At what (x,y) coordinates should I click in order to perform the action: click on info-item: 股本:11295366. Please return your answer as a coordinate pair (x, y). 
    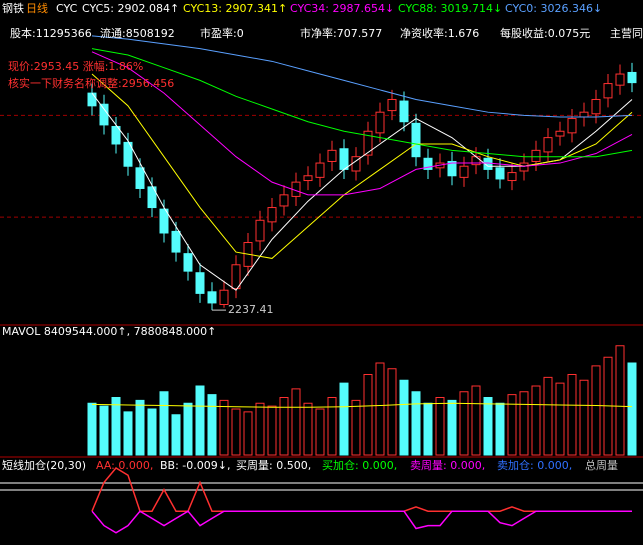
    Looking at the image, I should click on (51, 33).